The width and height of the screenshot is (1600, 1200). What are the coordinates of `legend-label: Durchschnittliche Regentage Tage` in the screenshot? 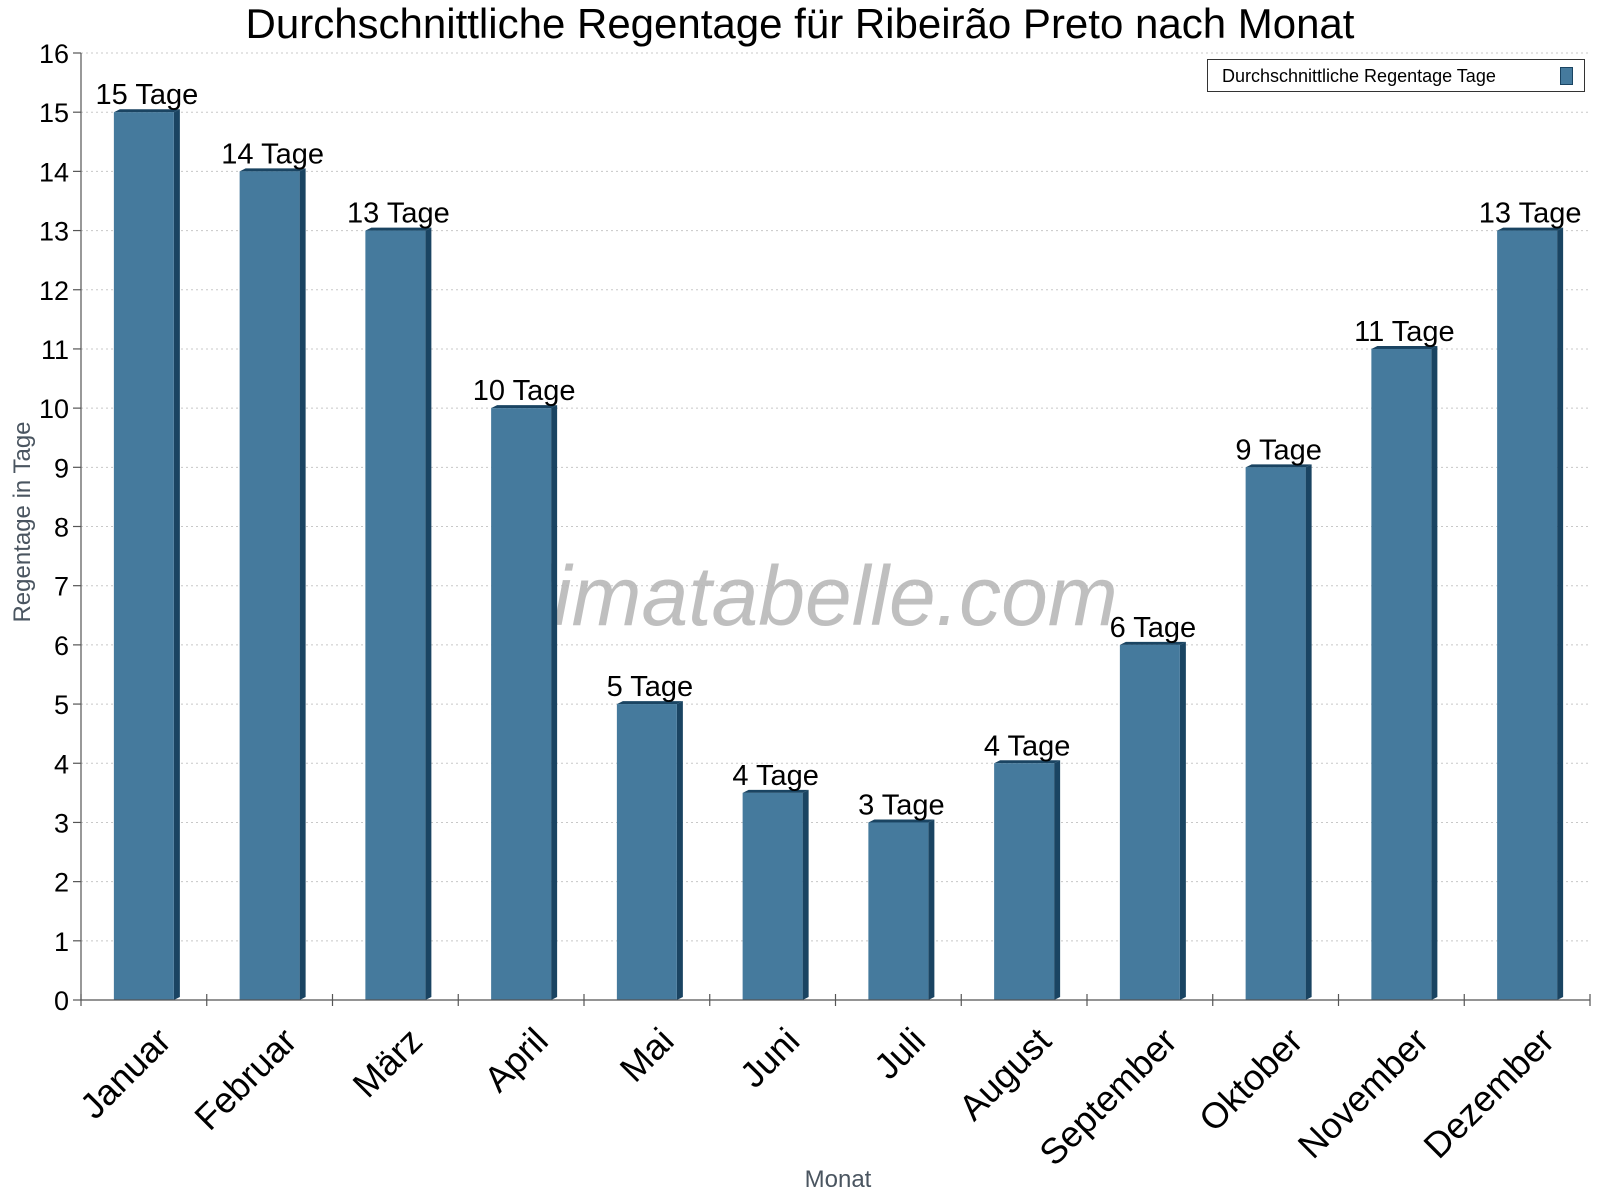 It's located at (1359, 76).